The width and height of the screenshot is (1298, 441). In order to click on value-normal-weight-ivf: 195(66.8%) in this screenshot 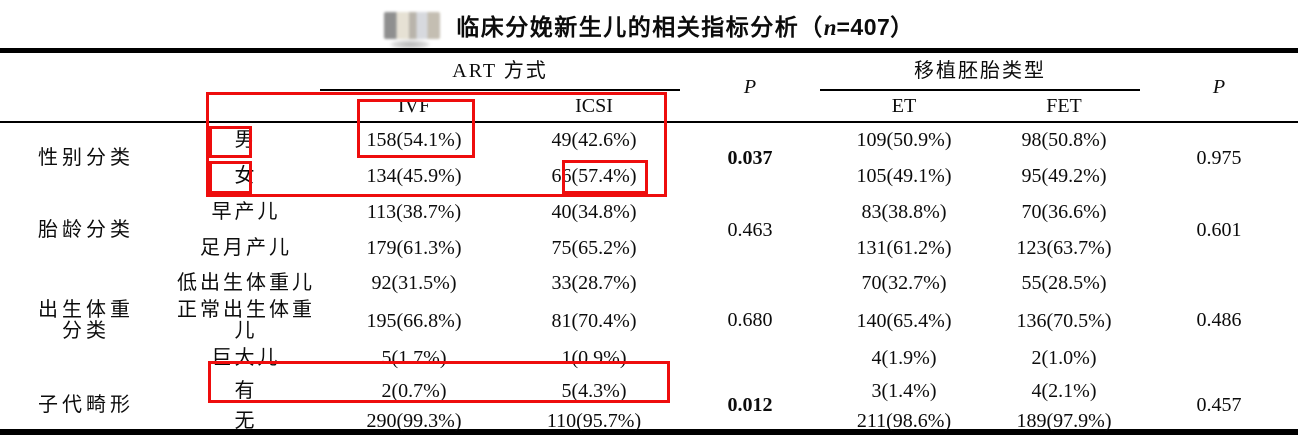, I will do `click(414, 320)`.